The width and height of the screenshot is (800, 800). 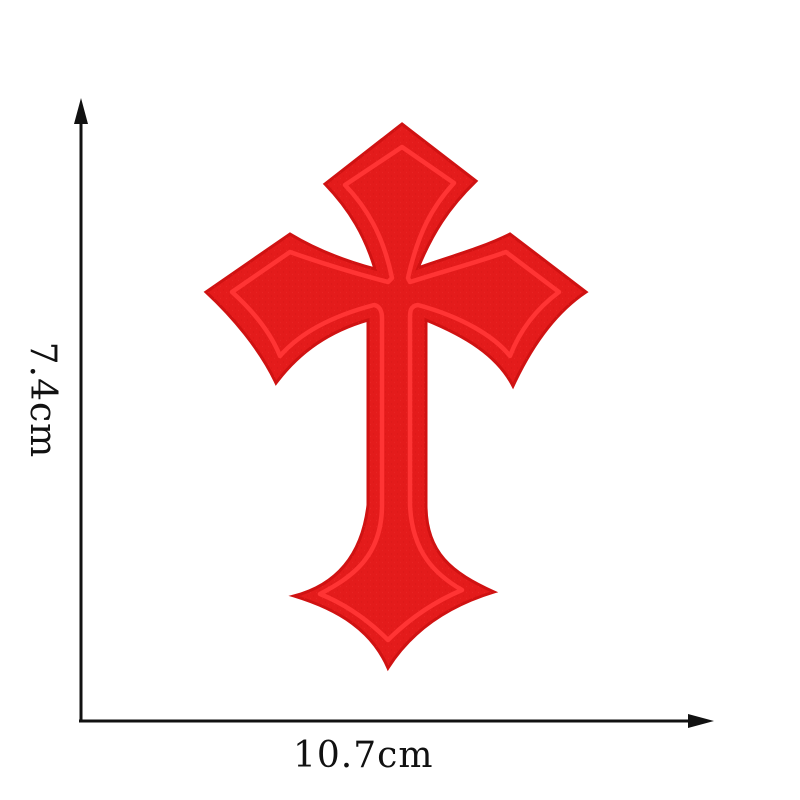 What do you see at coordinates (42, 400) in the screenshot?
I see `height-dimension-label: 7.4cm` at bounding box center [42, 400].